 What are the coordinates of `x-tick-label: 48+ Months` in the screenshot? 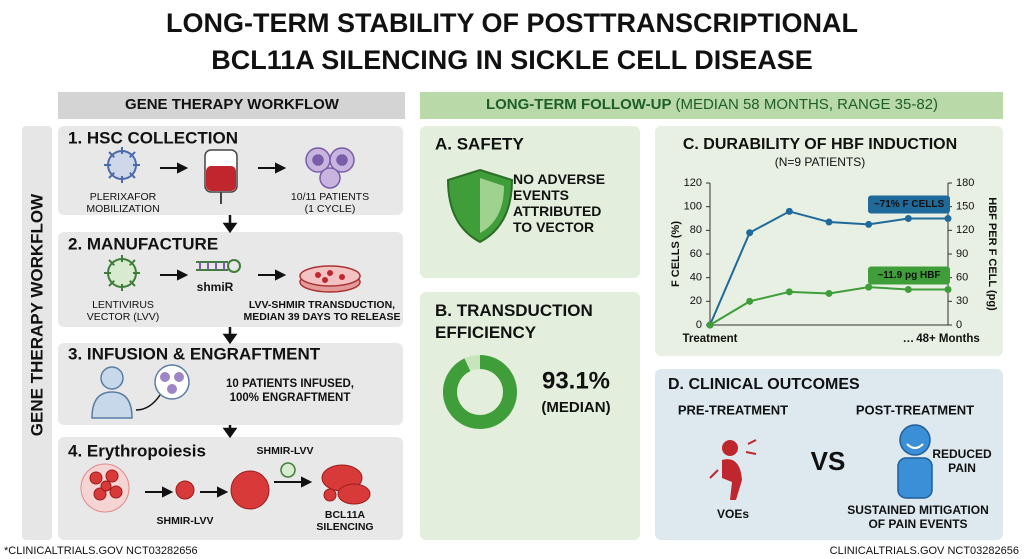 It's located at (948, 339).